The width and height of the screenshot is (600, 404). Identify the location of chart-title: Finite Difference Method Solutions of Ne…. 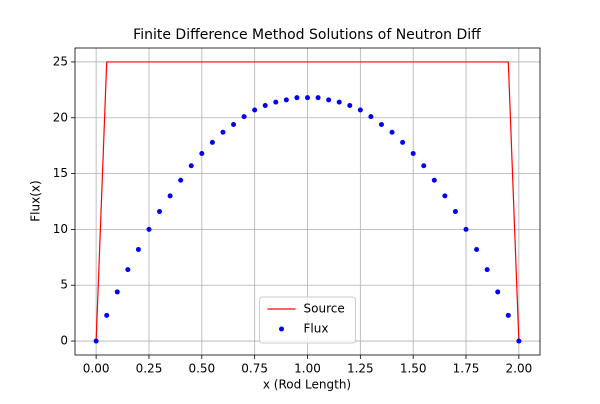
(307, 35).